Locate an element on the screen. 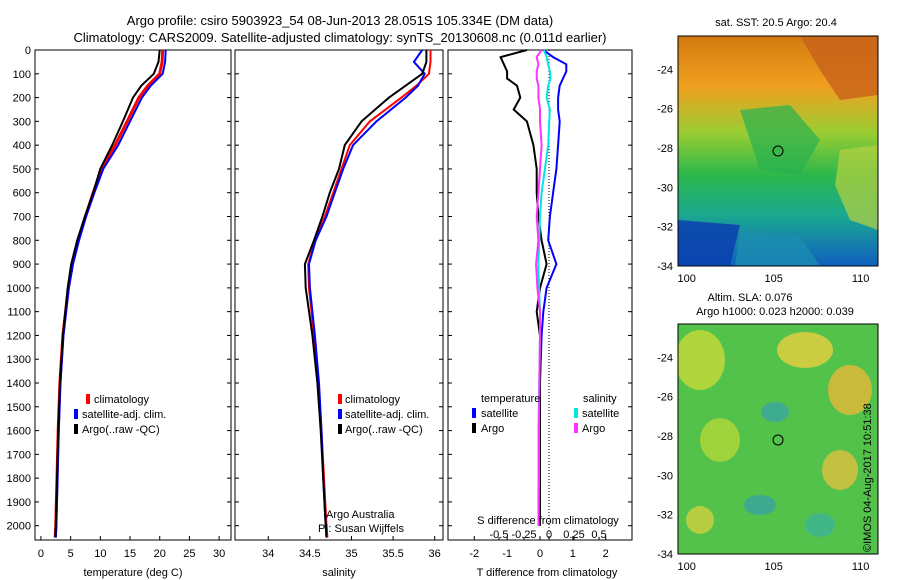 The image size is (900, 580). sst-map-teal-patch is located at coordinates (777, 249).